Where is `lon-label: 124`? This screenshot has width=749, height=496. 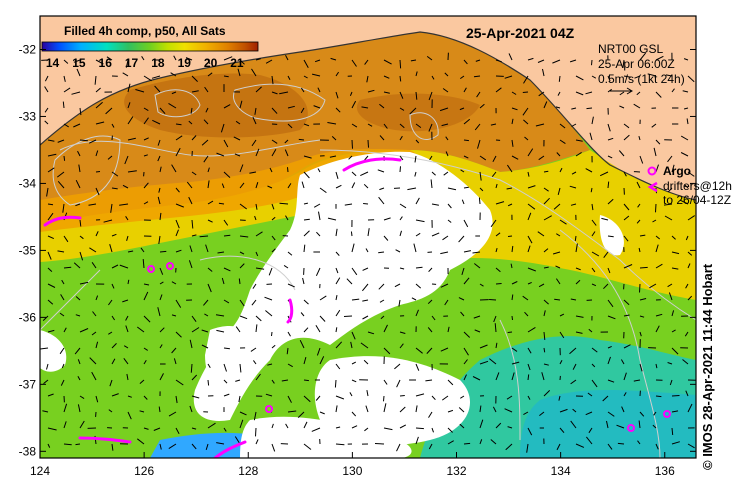
lon-label: 124 is located at coordinates (40, 471).